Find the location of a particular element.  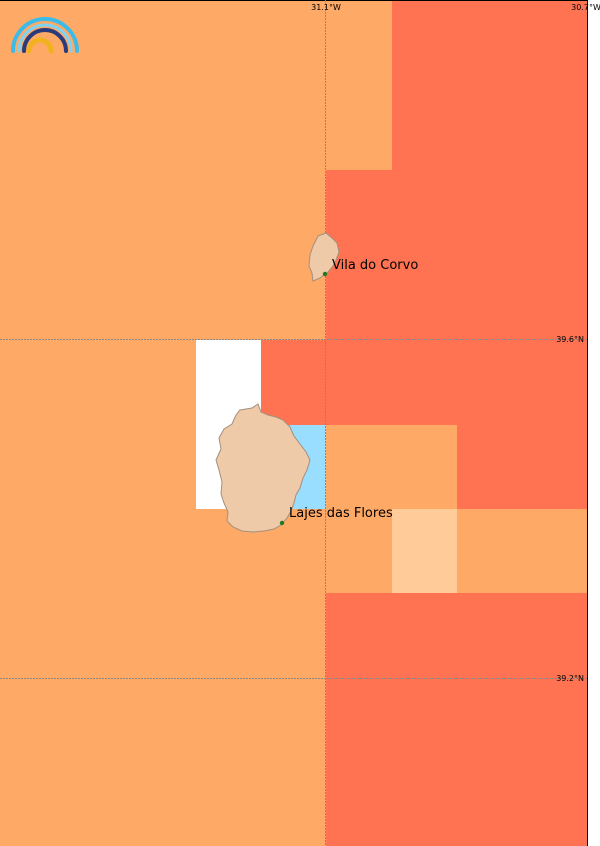

town-lajes-das-flores: Lajes das Flores is located at coordinates (336, 516).